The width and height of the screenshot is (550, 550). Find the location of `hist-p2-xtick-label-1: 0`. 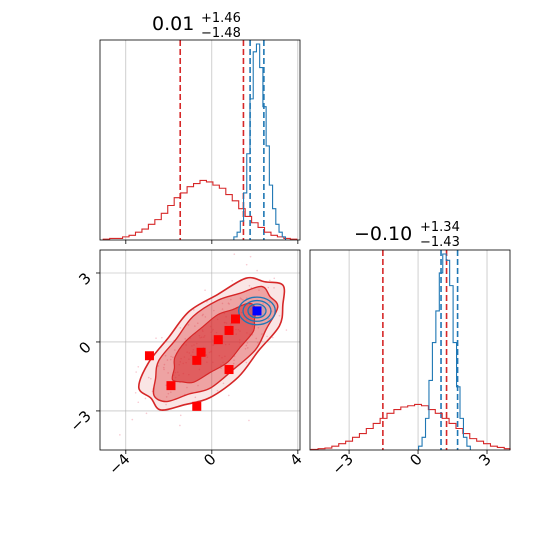

hist-p2-xtick-label-1: 0 is located at coordinates (415, 459).